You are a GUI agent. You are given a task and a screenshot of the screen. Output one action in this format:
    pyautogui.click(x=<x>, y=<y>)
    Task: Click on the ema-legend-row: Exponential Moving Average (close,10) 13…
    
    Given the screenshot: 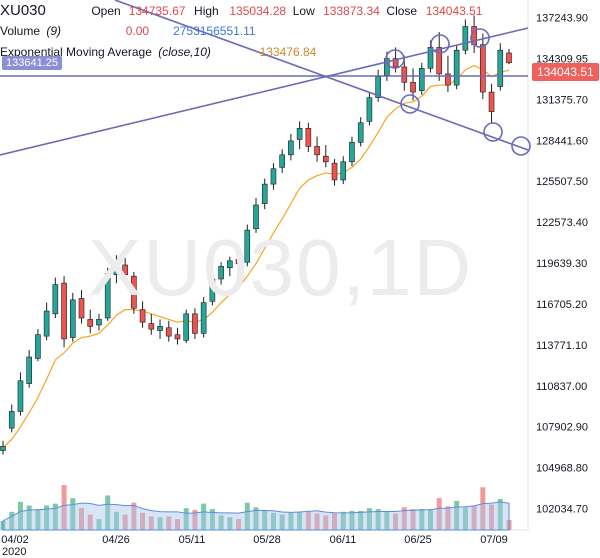 What is the action you would take?
    pyautogui.click(x=158, y=52)
    